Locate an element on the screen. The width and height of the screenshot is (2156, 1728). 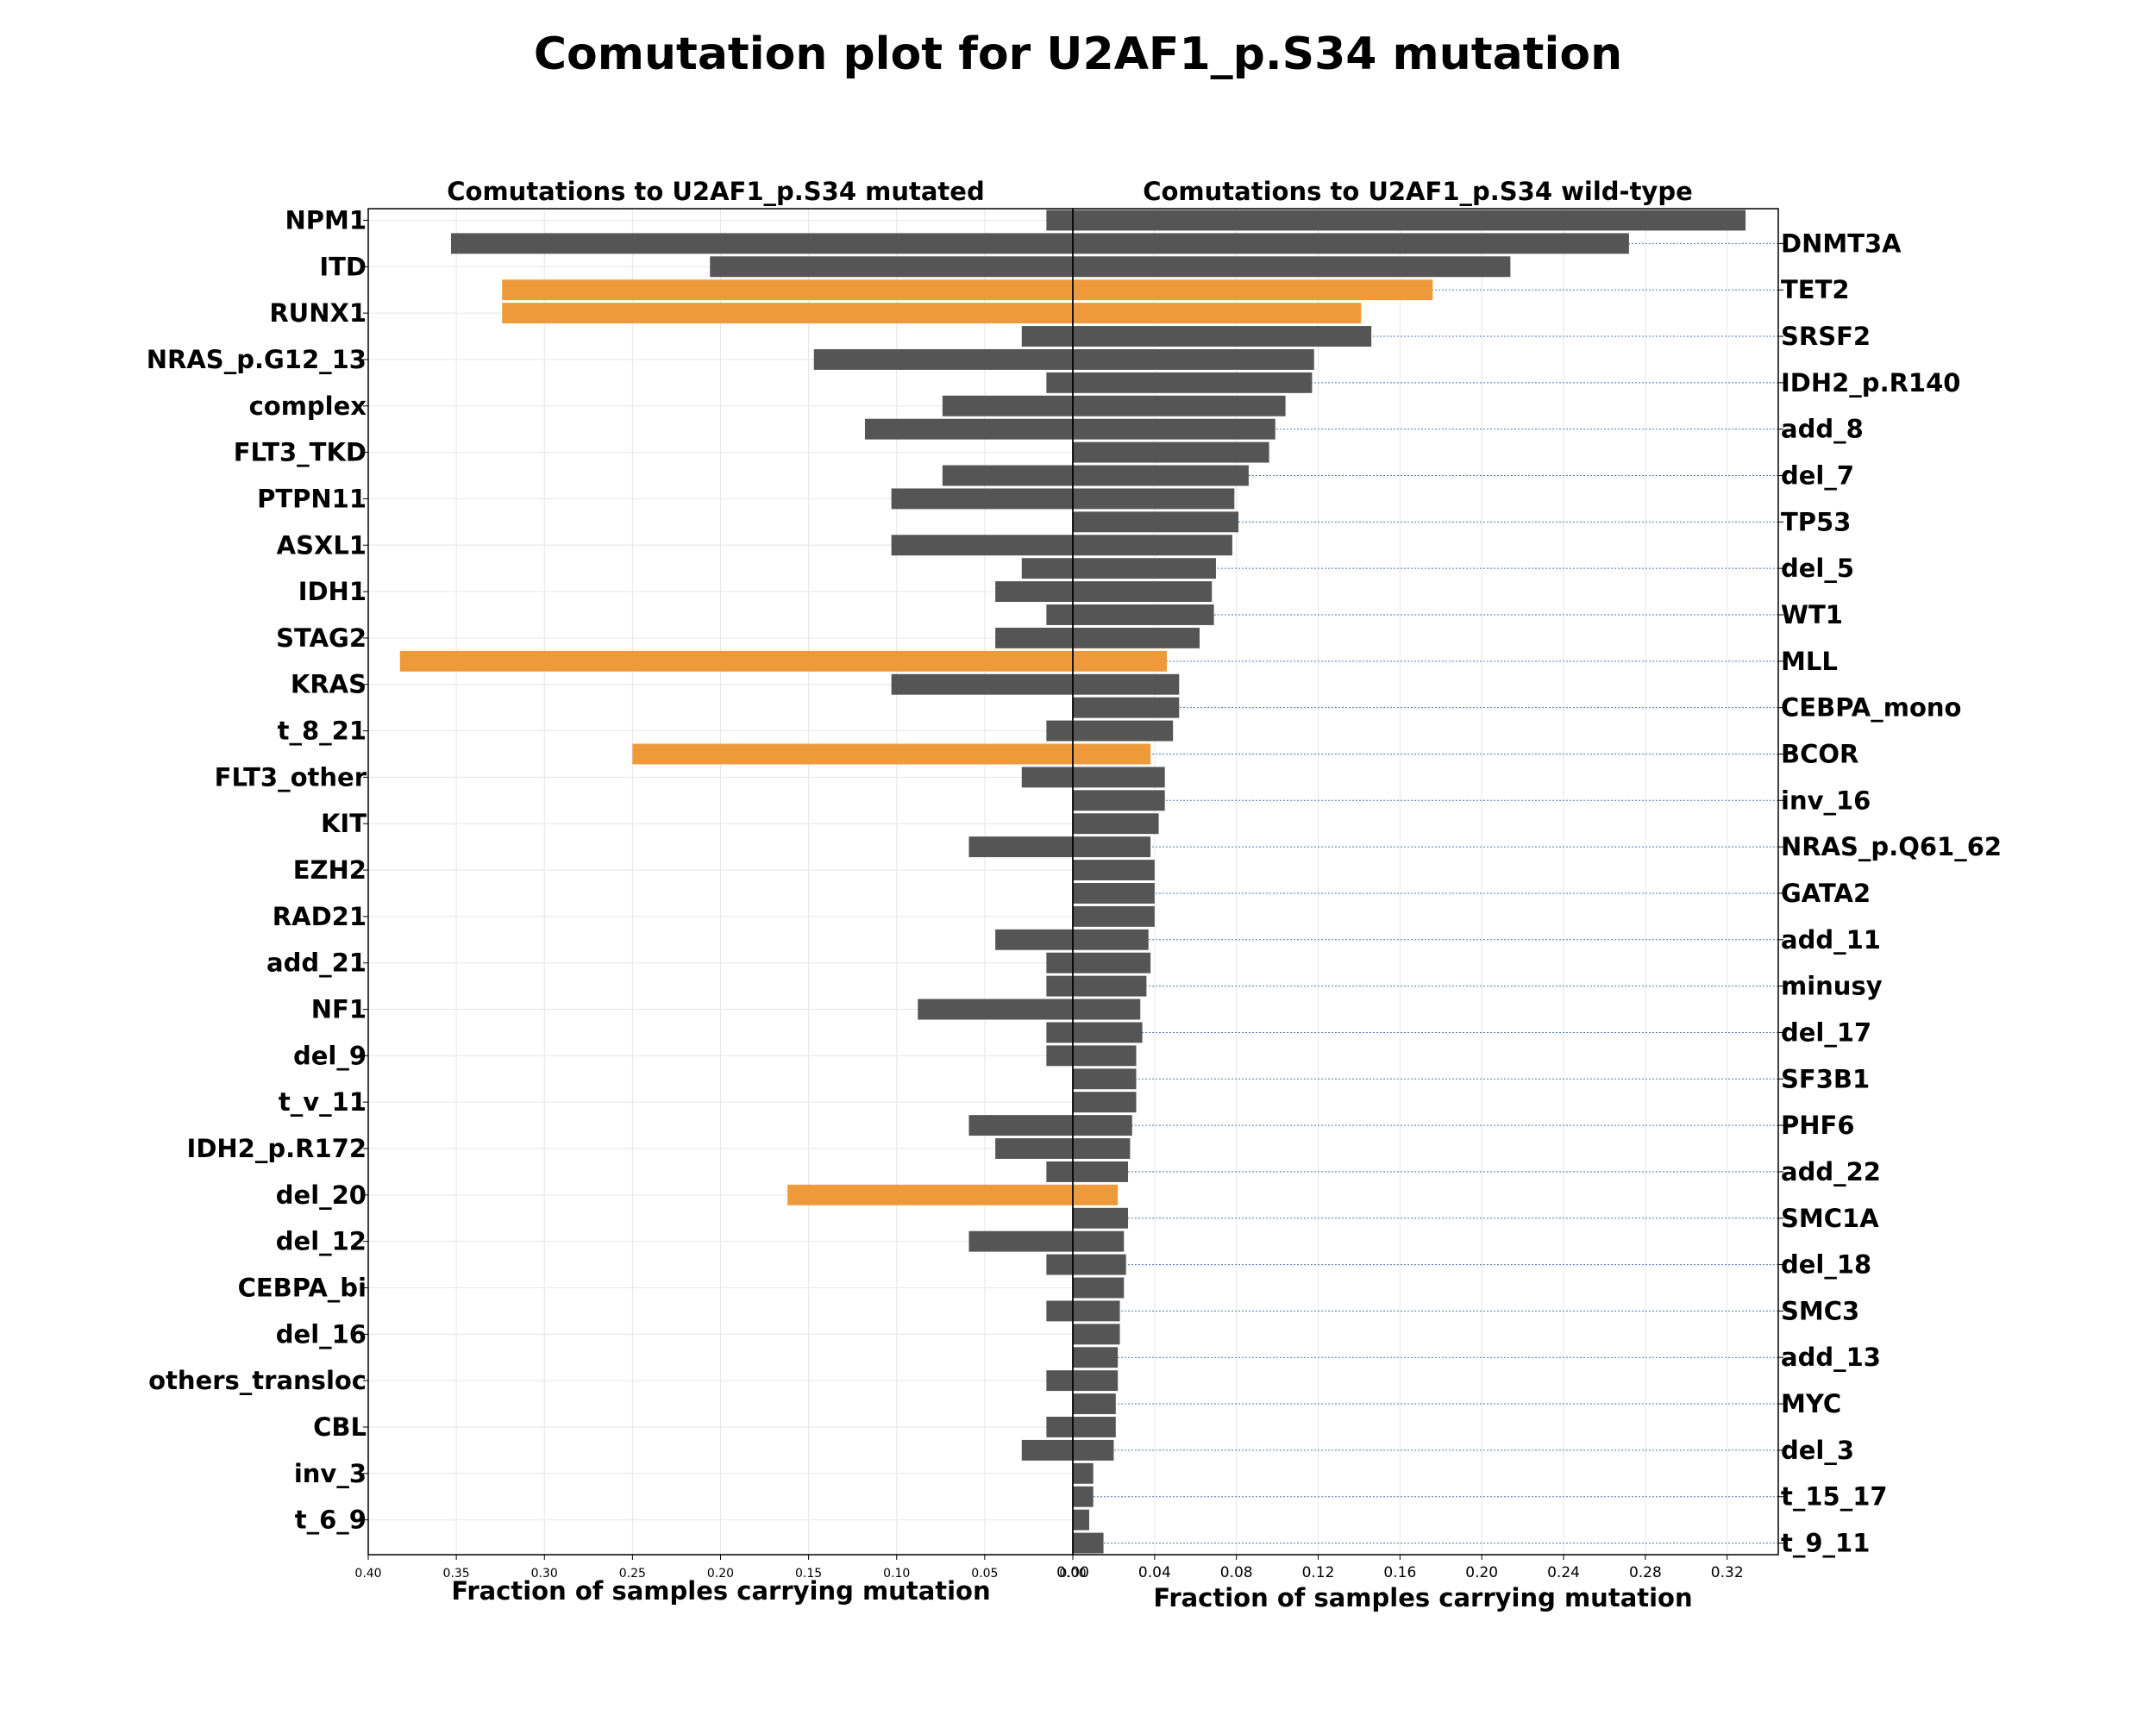
bar-wildtype-complex is located at coordinates (1179, 406).